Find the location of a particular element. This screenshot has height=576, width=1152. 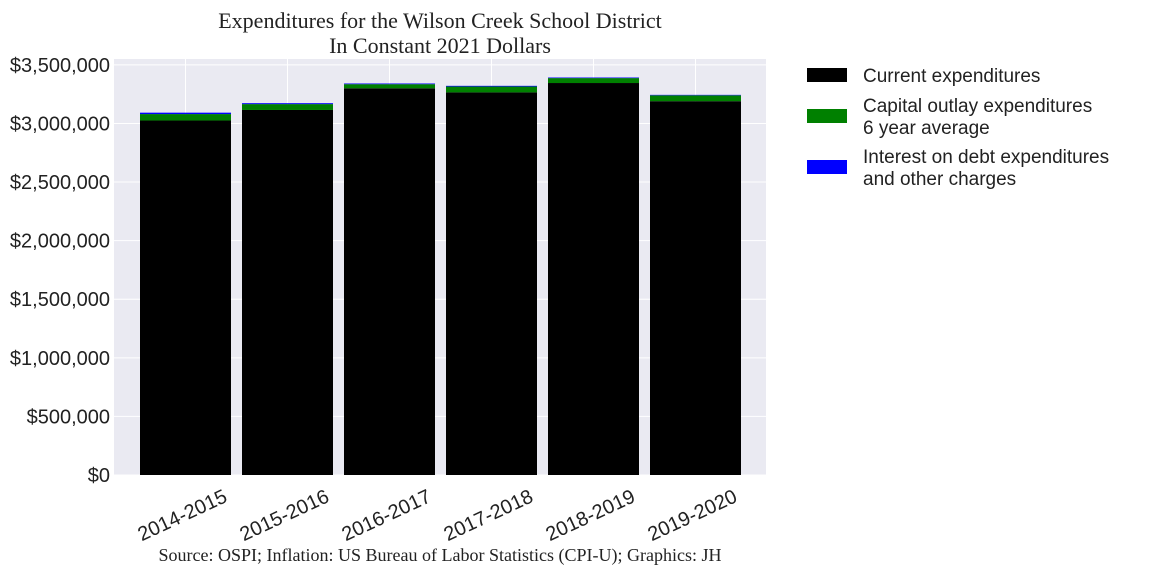

legend-label: Current expenditures is located at coordinates (951, 76).